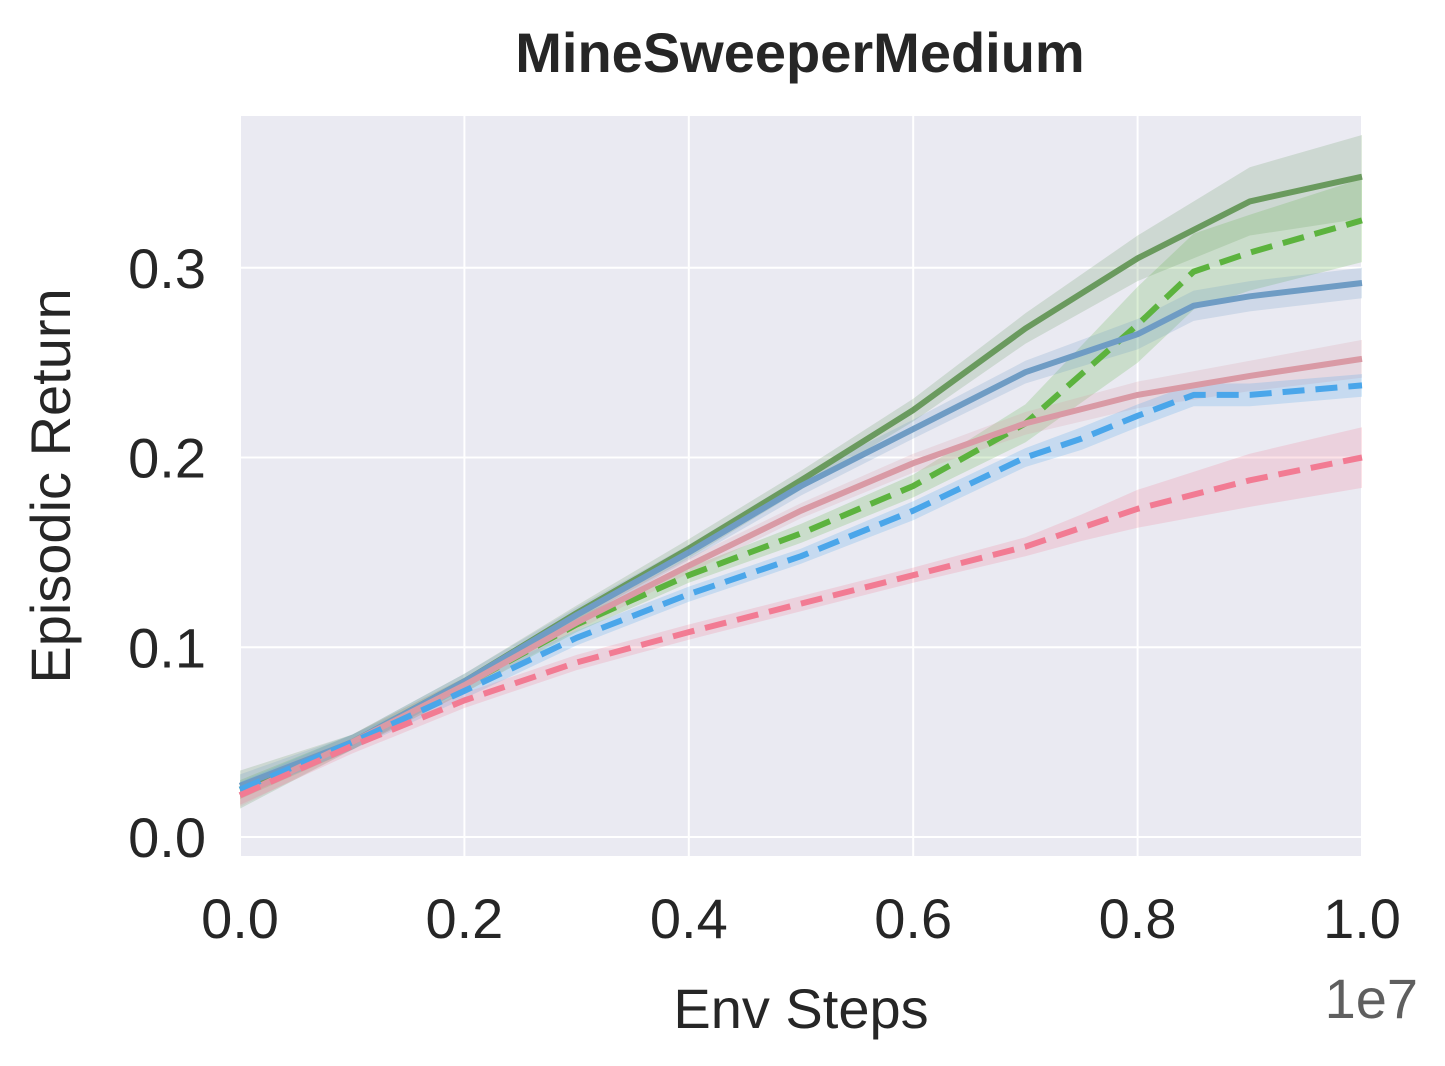 The image size is (1445, 1066). What do you see at coordinates (801, 918) in the screenshot?
I see `x-tick-labels: 0.0 0.2 0.4 0.6 0.8 1.0` at bounding box center [801, 918].